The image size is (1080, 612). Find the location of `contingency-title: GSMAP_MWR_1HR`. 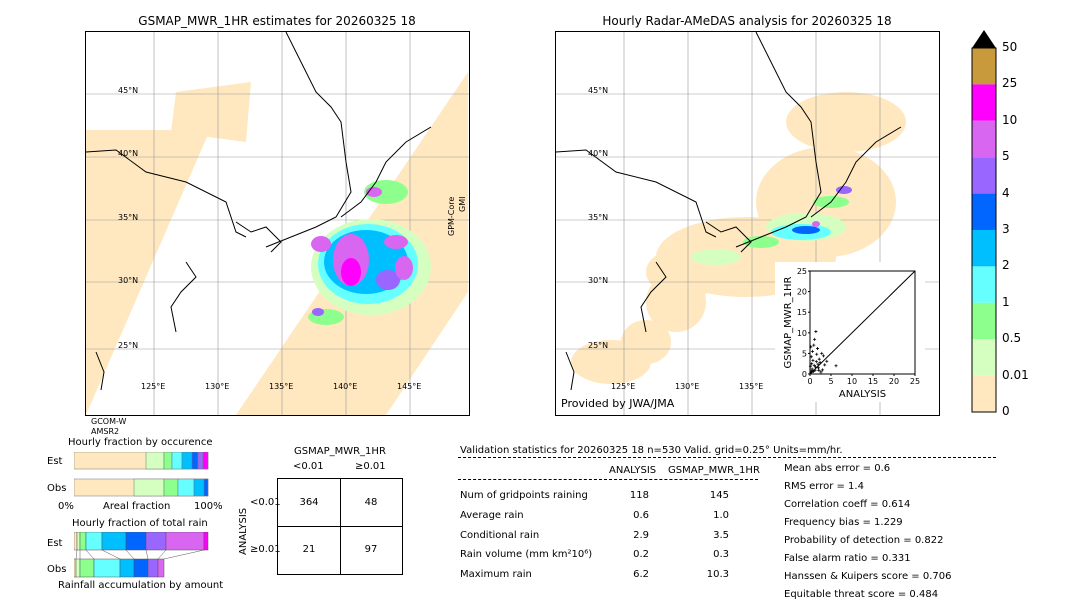

contingency-title: GSMAP_MWR_1HR is located at coordinates (340, 451).